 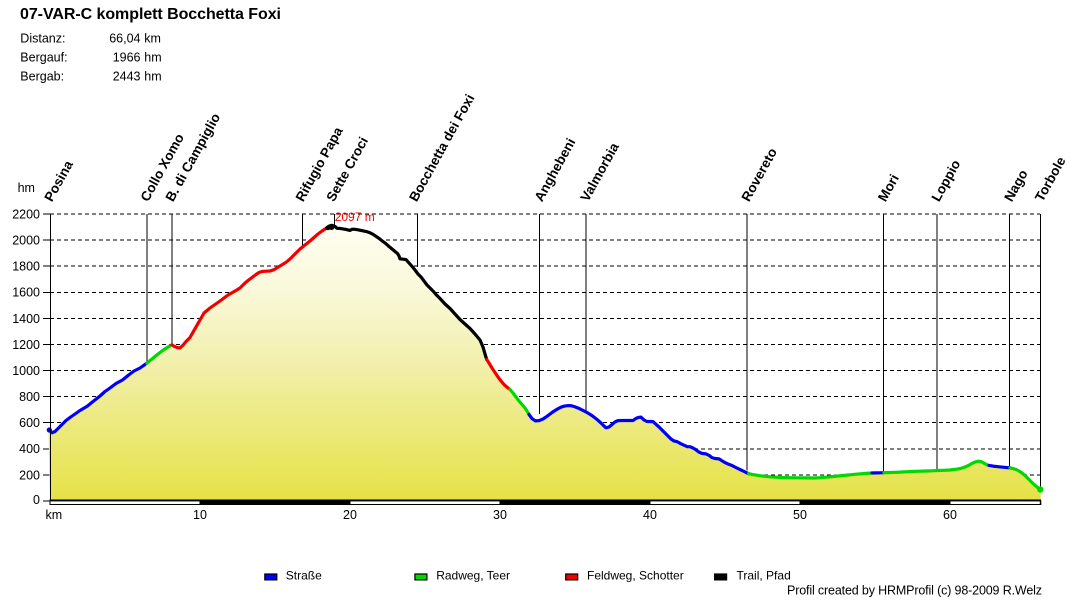 What do you see at coordinates (441, 148) in the screenshot?
I see `svg-text: Bocchetta dei Foxi` at bounding box center [441, 148].